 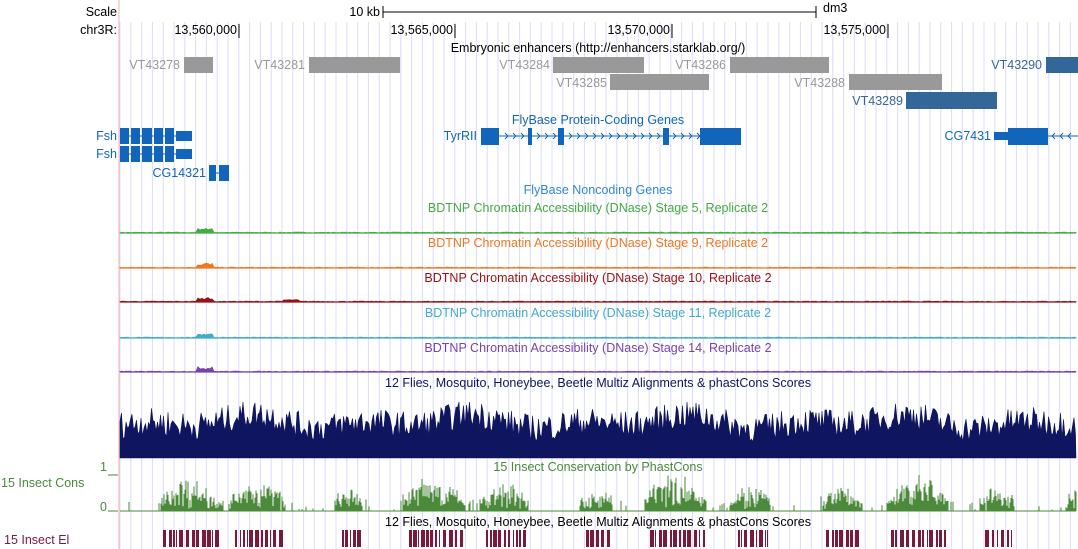 I want to click on enhancer-label: VT43281, so click(x=279, y=65).